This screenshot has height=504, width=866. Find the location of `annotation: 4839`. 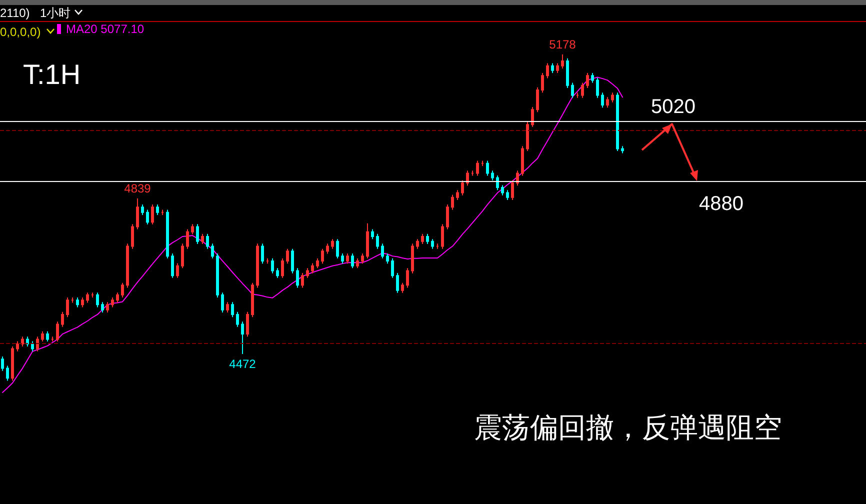

annotation: 4839 is located at coordinates (138, 188).